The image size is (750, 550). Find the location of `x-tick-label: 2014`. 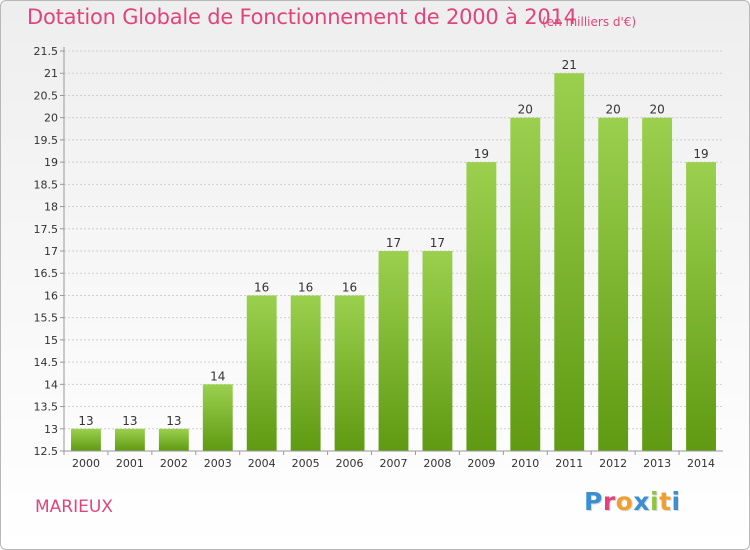

x-tick-label: 2014 is located at coordinates (701, 463).